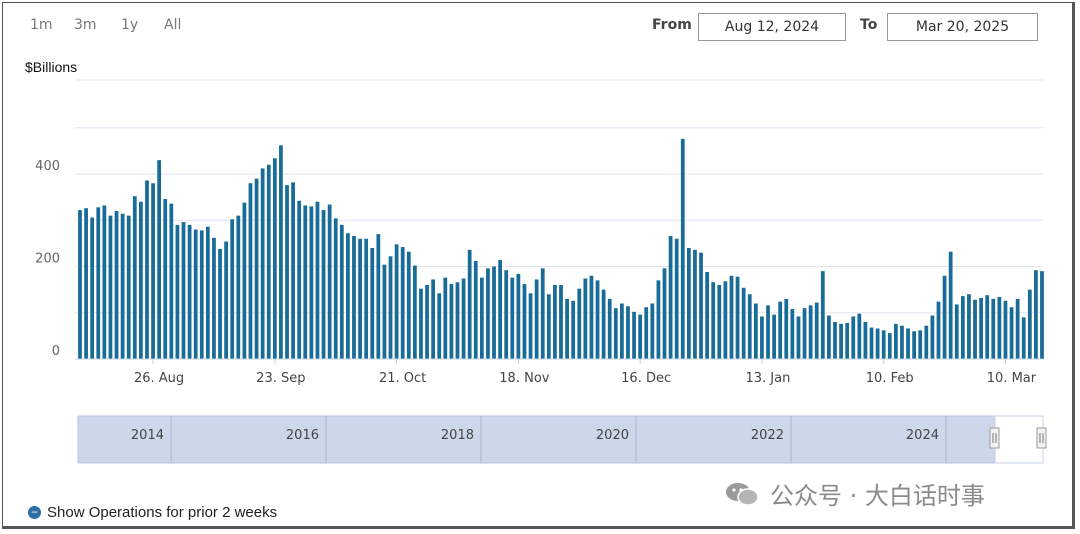 The width and height of the screenshot is (1080, 534). Describe the element at coordinates (302, 435) in the screenshot. I see `navigator-year-label: 2016` at that location.